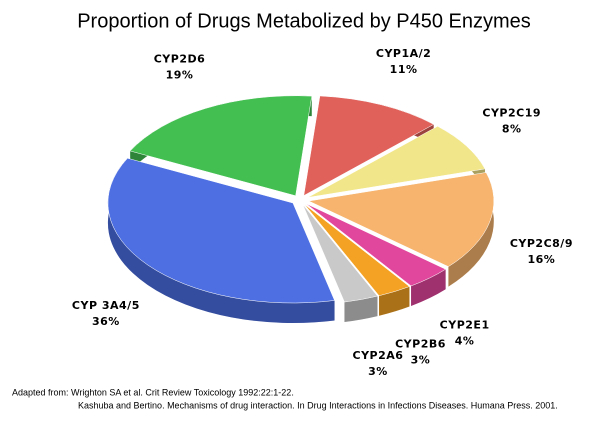  I want to click on slice-label: CYP2D6, so click(180, 58).